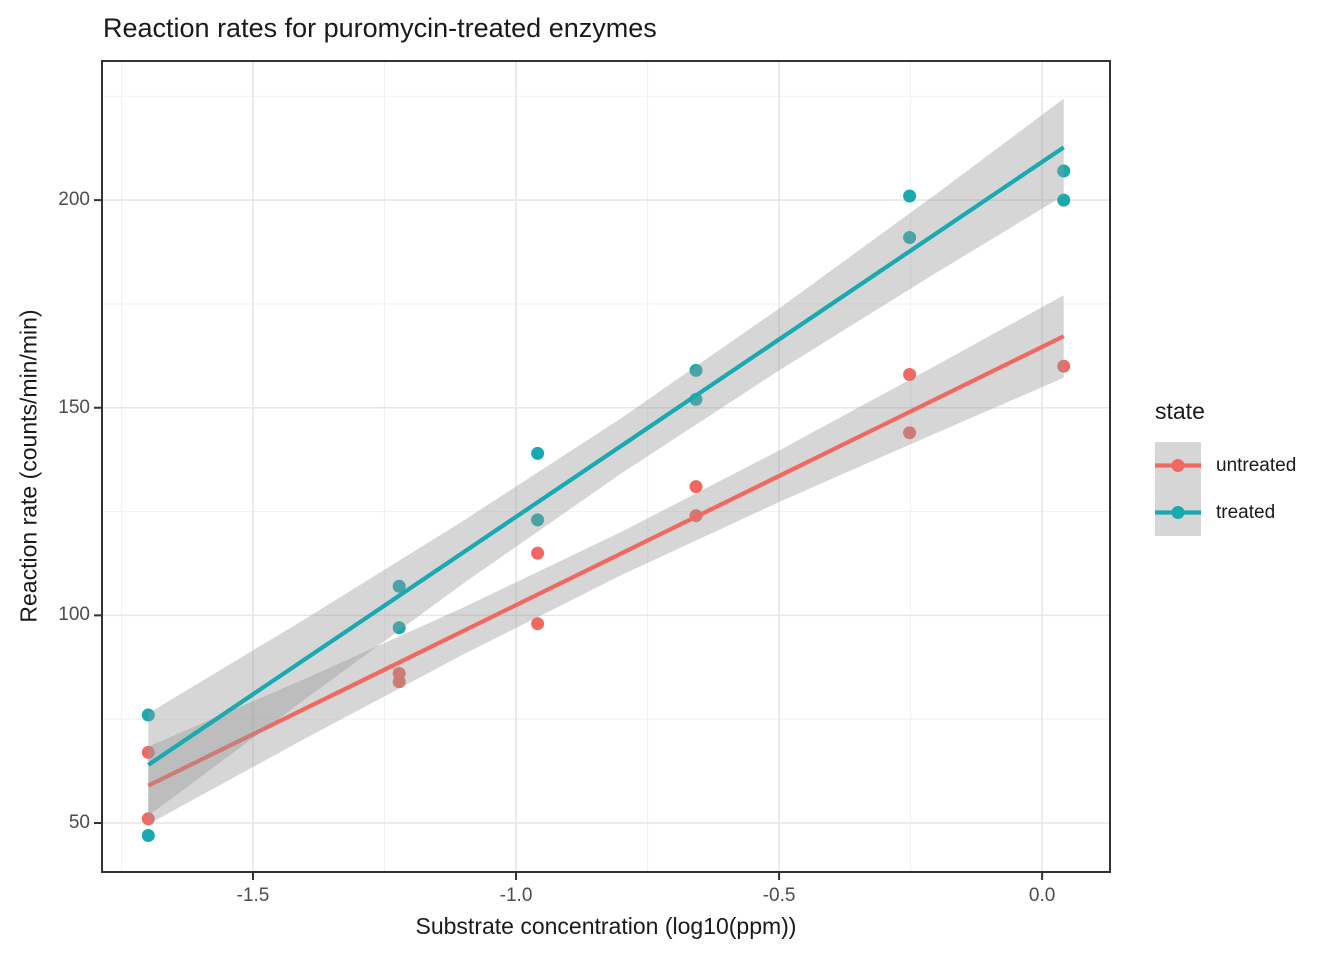  I want to click on x-tick-label: -1.0, so click(516, 895).